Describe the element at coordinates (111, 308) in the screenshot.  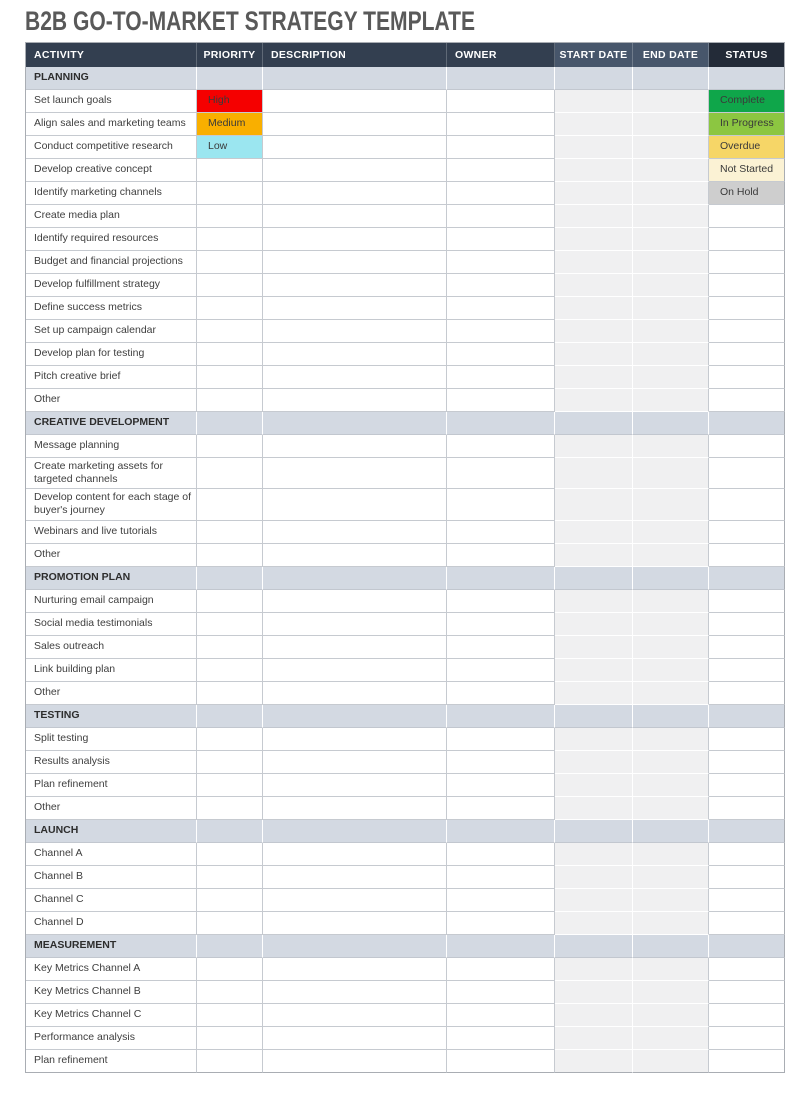
I see `cell-activity: Define success metrics` at that location.